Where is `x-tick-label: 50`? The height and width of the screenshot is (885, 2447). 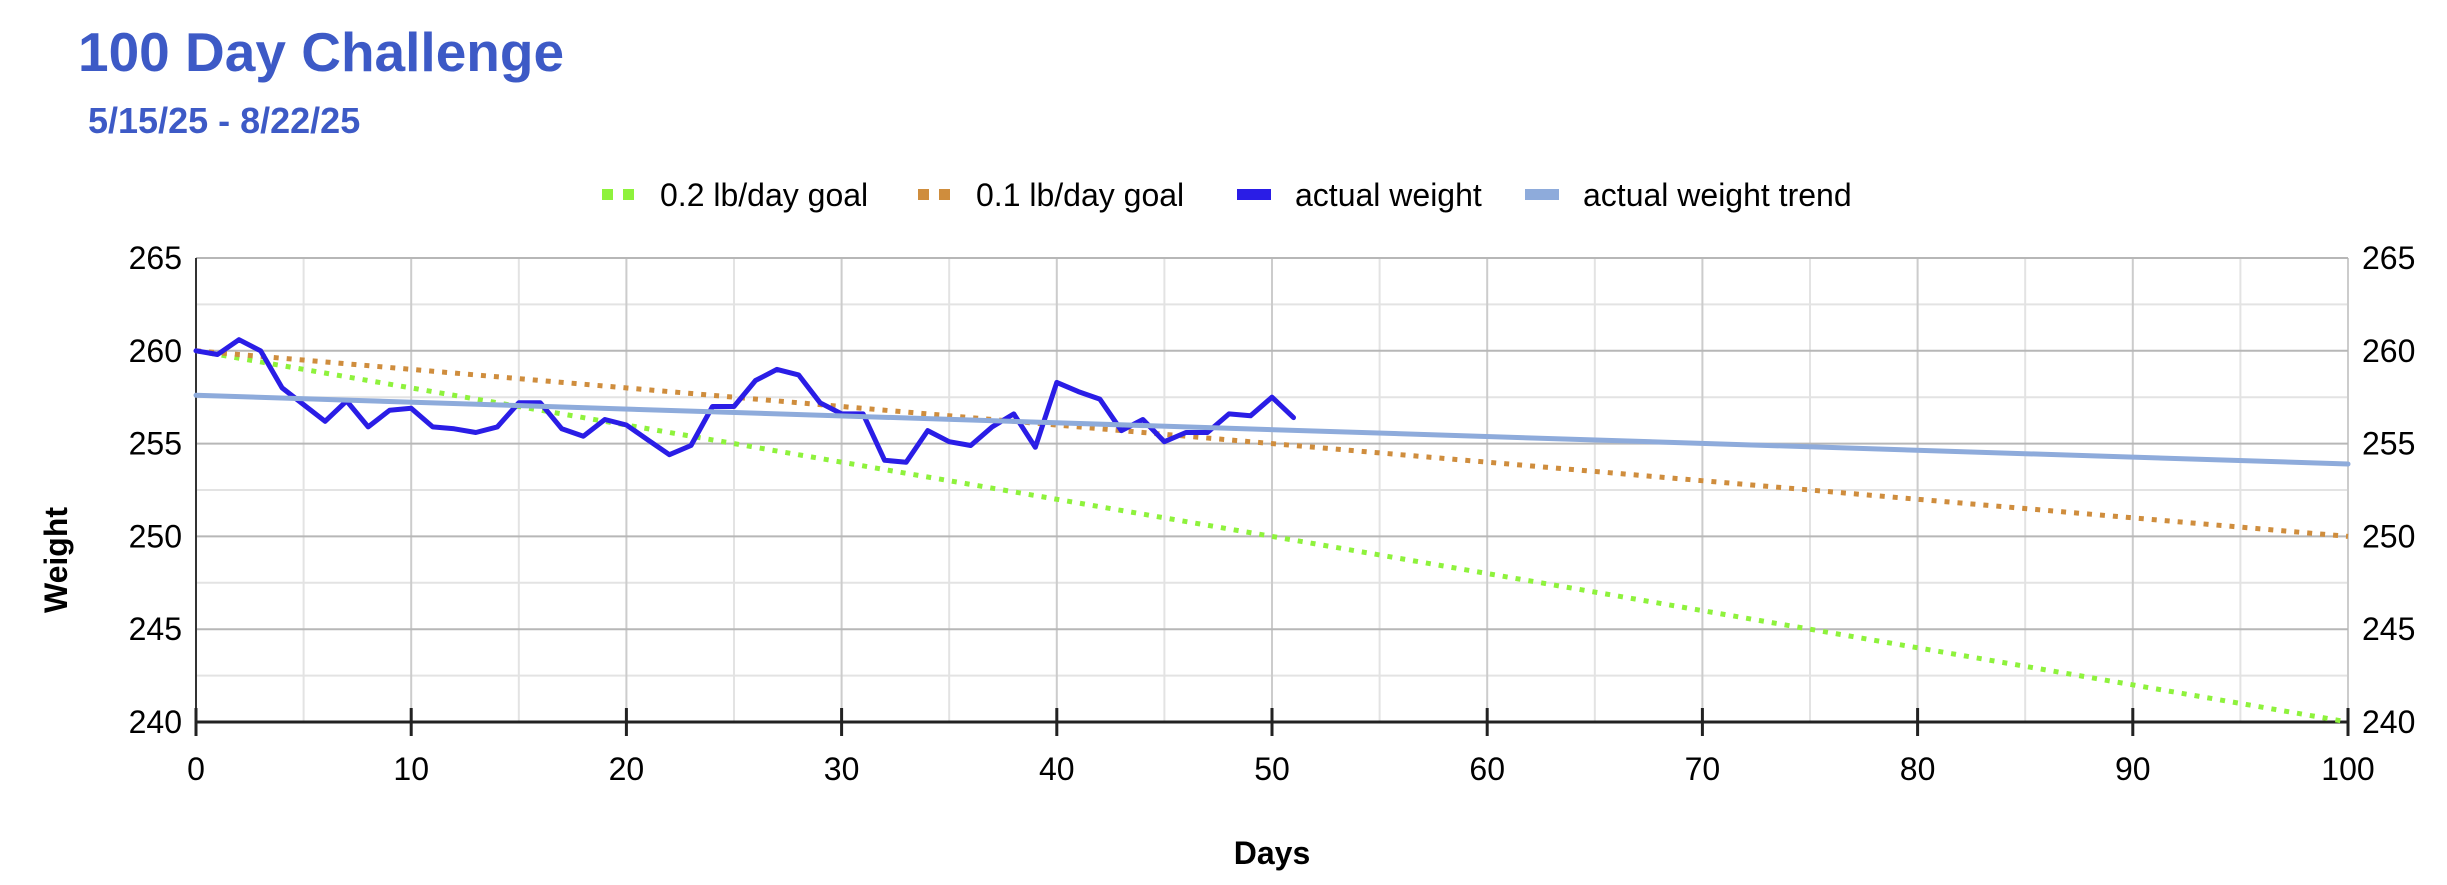
x-tick-label: 50 is located at coordinates (1272, 769).